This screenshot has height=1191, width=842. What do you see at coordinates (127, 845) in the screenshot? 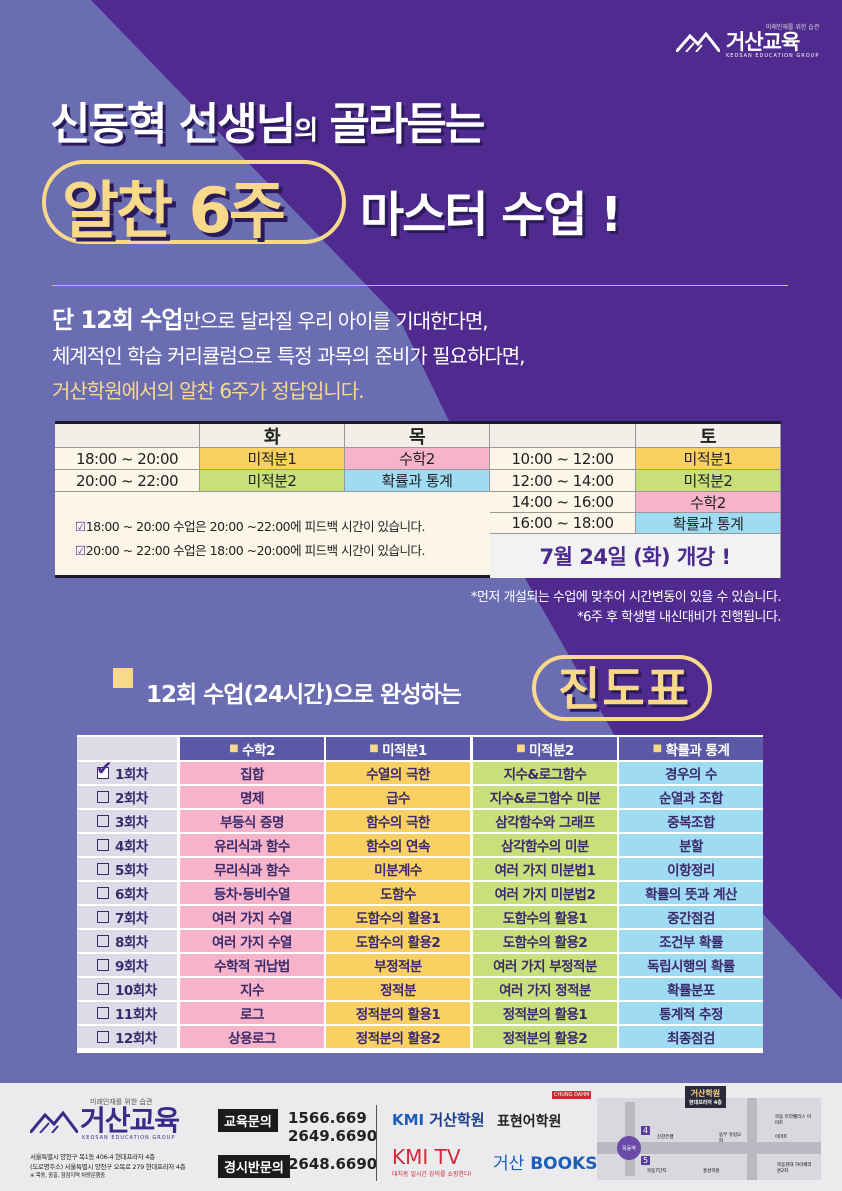
I see `row-label: 4회차` at bounding box center [127, 845].